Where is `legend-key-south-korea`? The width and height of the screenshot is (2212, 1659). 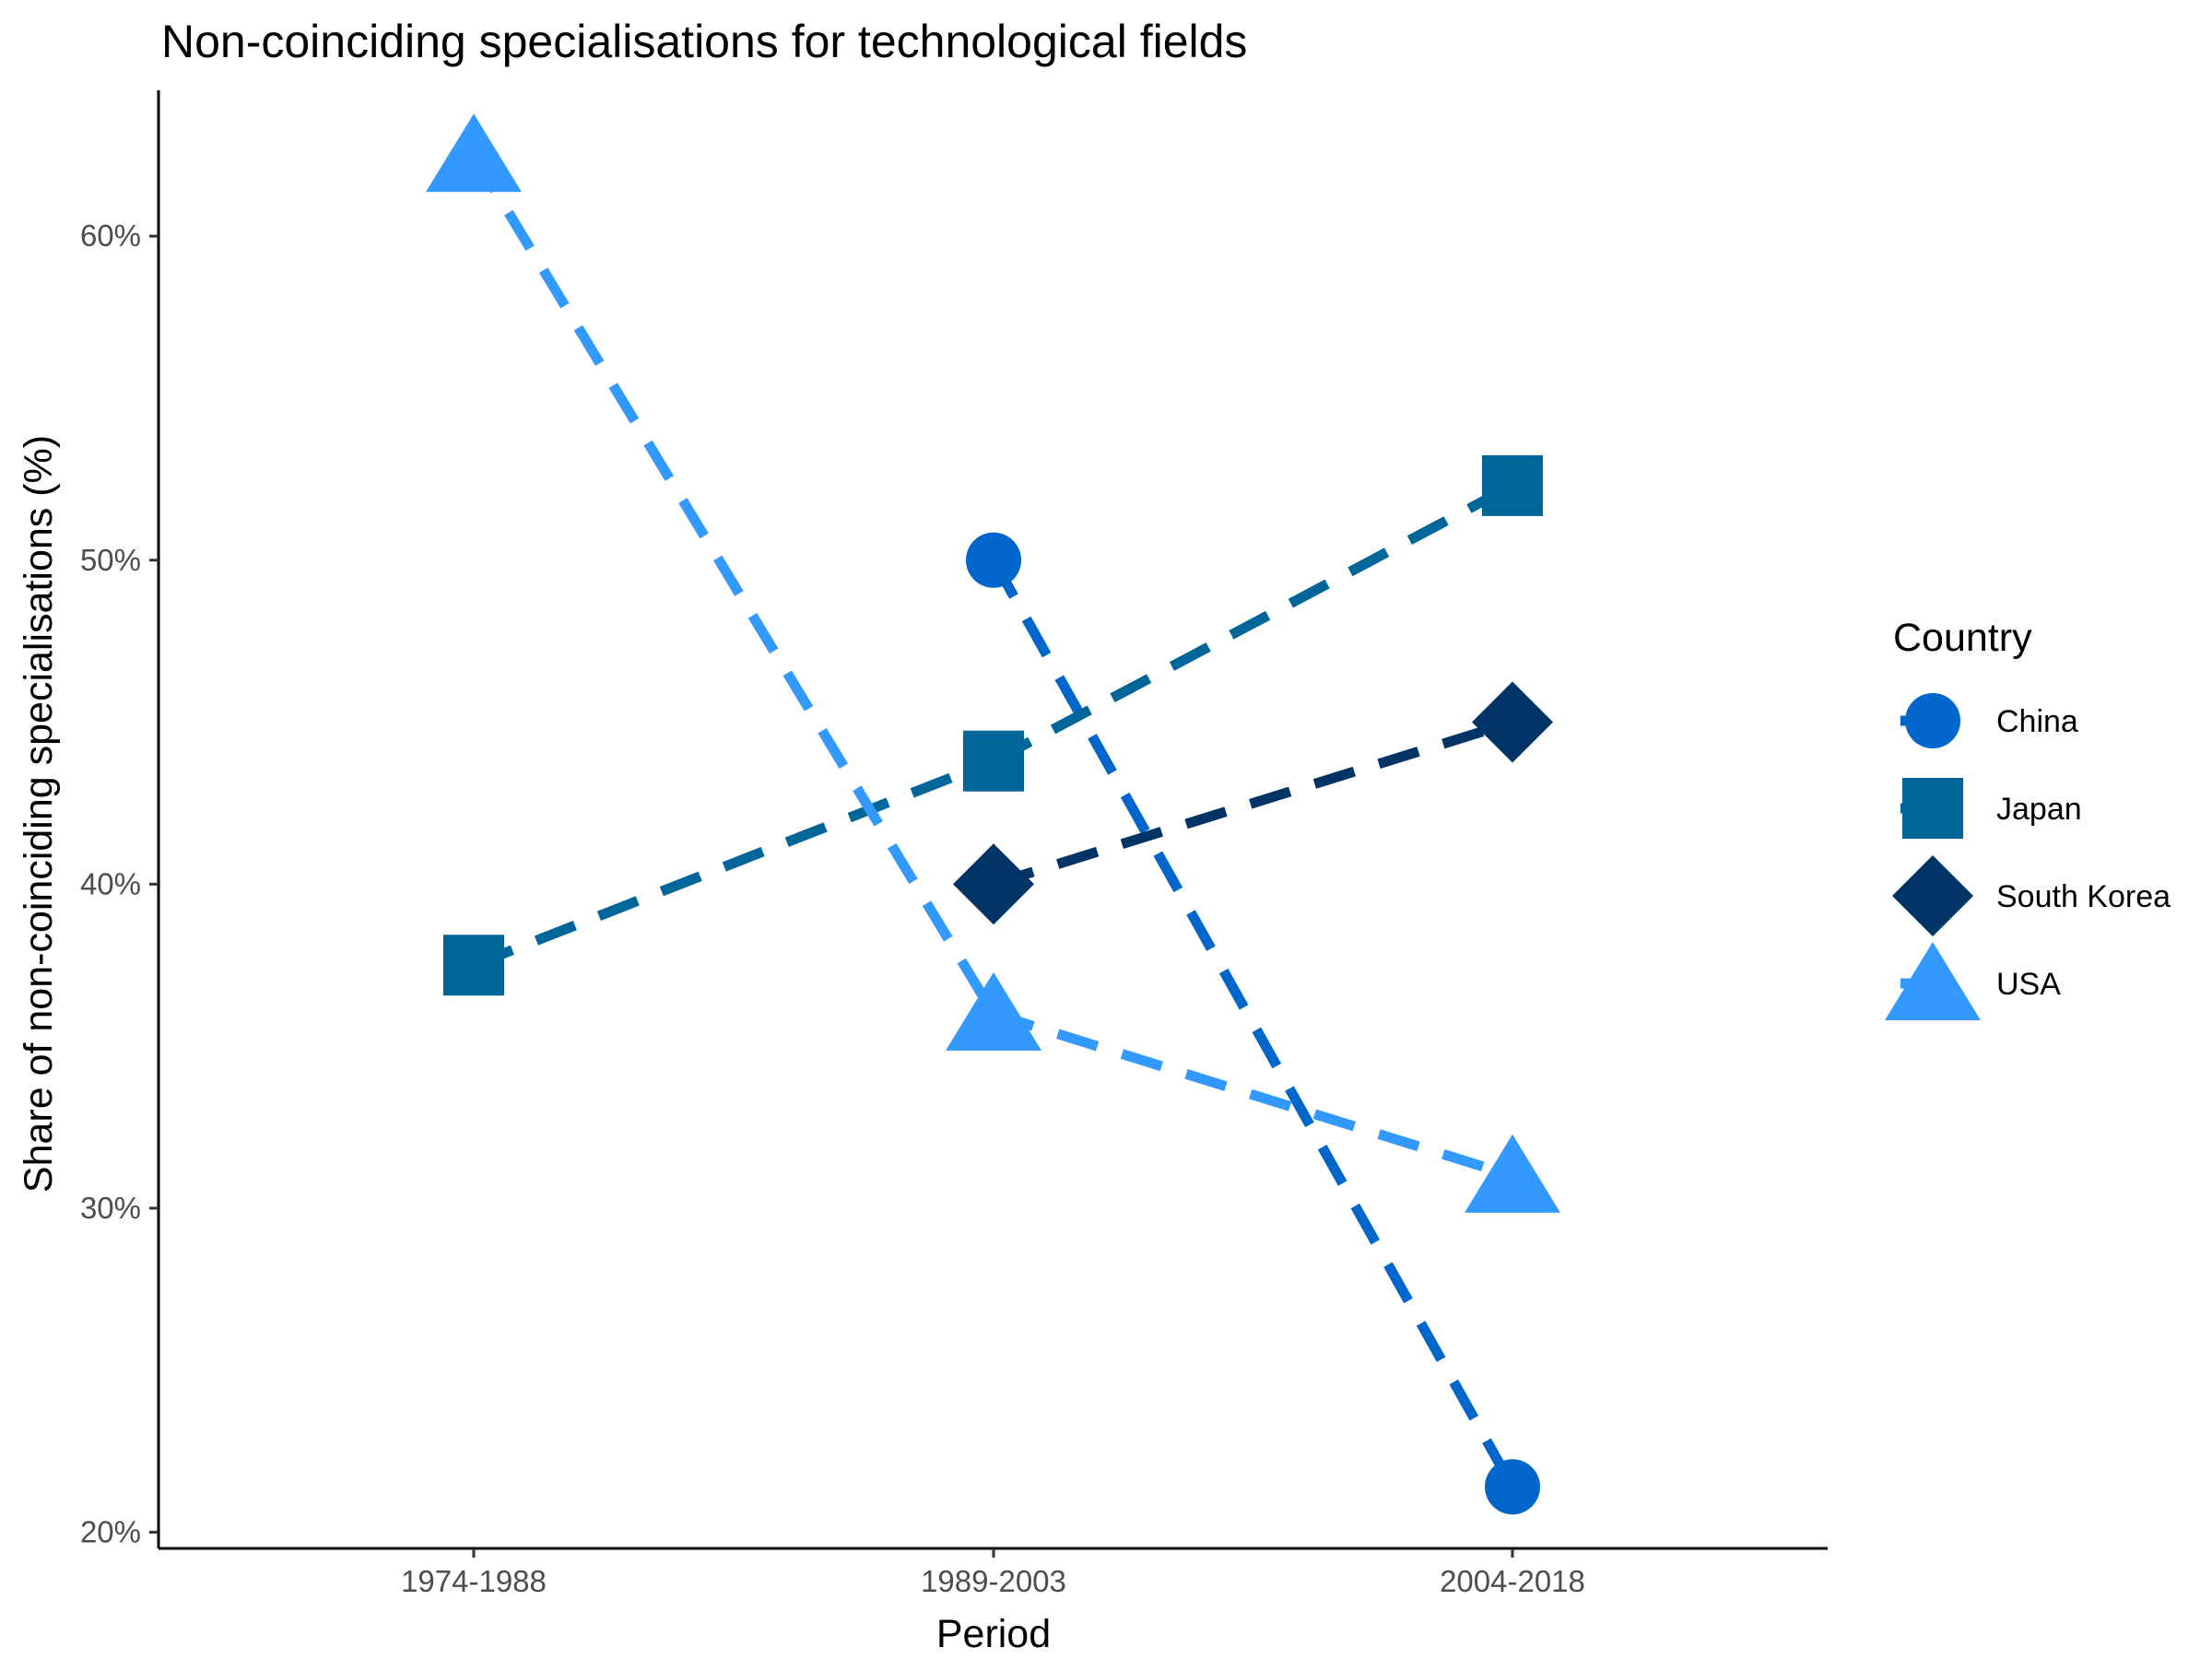
legend-key-south-korea is located at coordinates (1932, 895).